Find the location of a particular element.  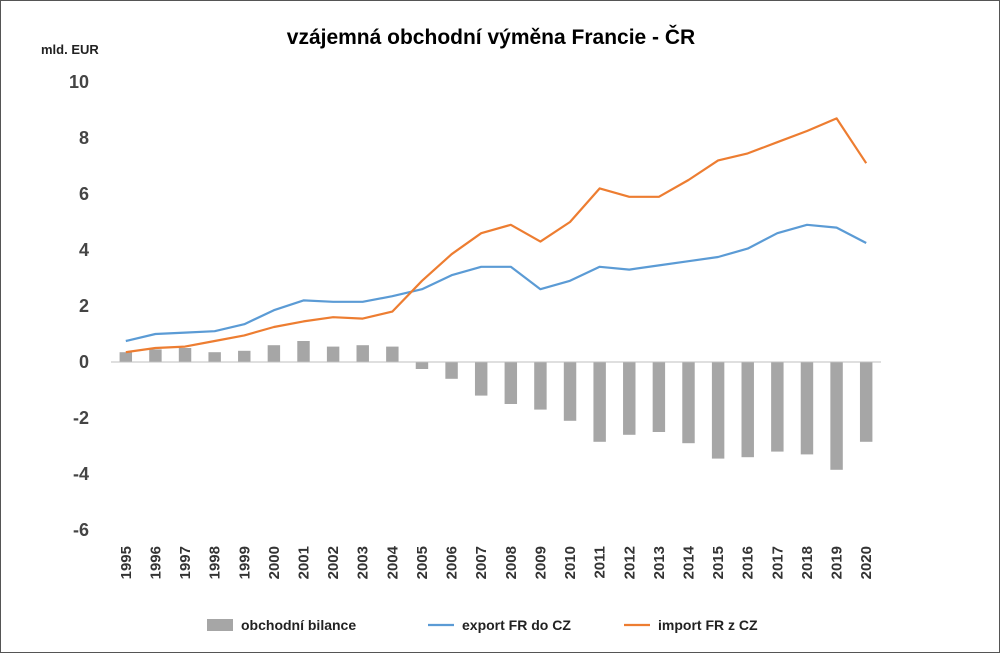

x-tick-label: 2003 is located at coordinates (363, 562).